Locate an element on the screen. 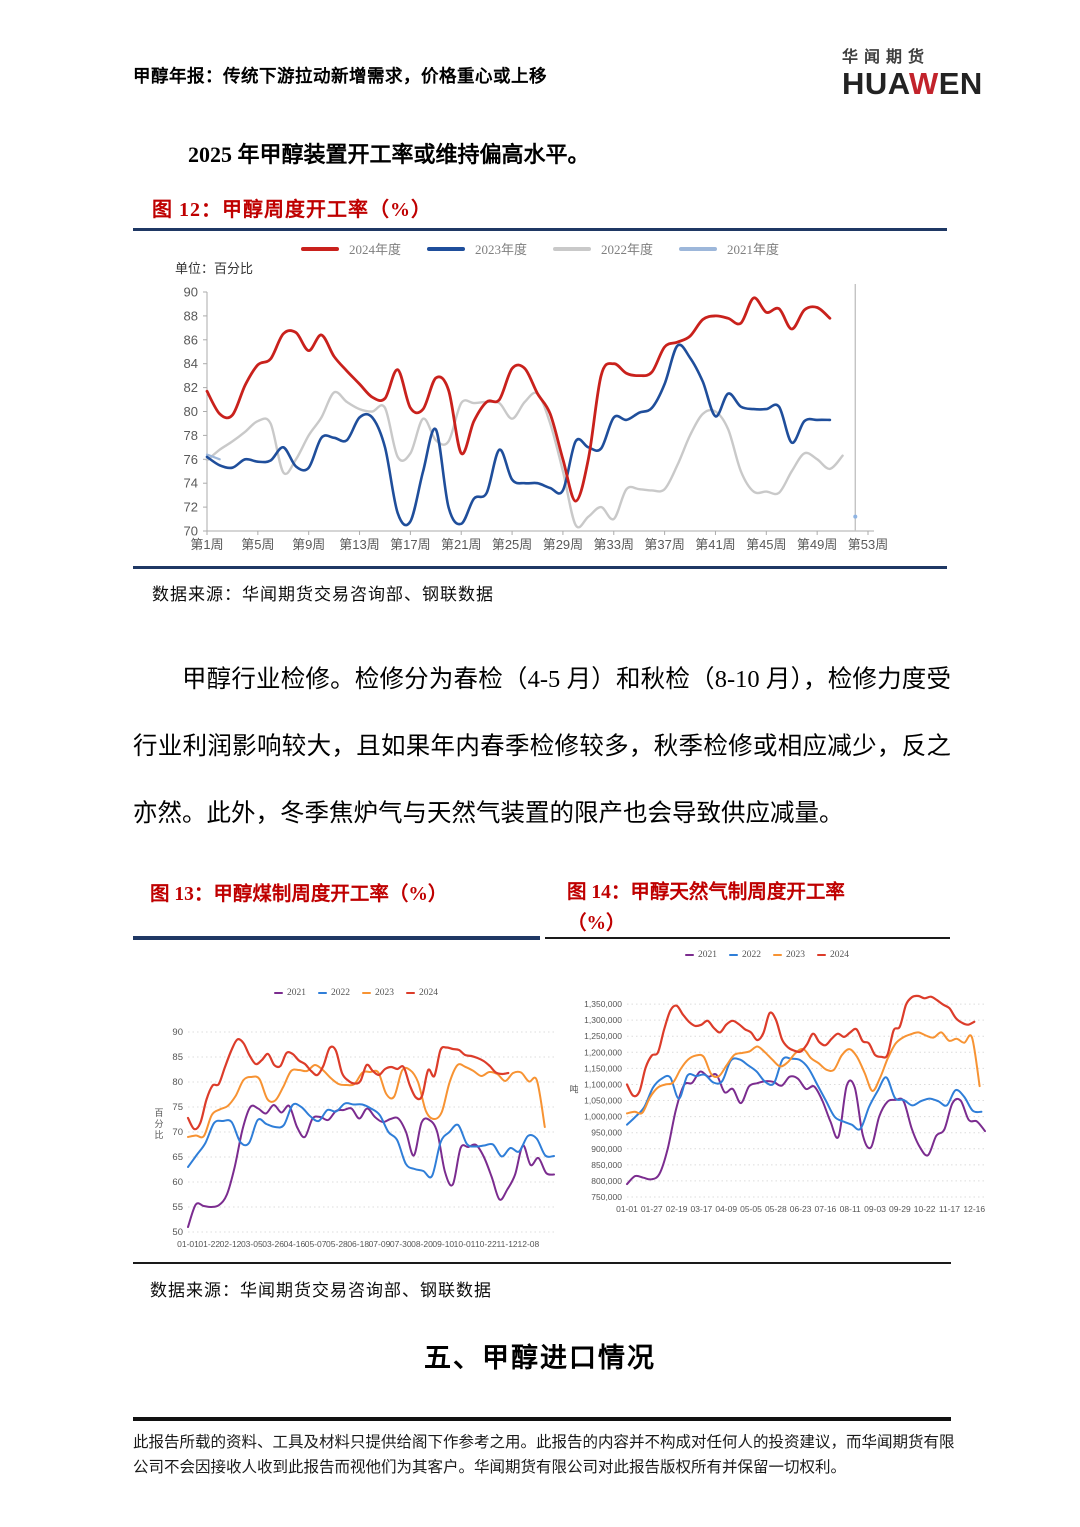 The width and height of the screenshot is (1080, 1527). svg-text: 第1周 is located at coordinates (206, 544).